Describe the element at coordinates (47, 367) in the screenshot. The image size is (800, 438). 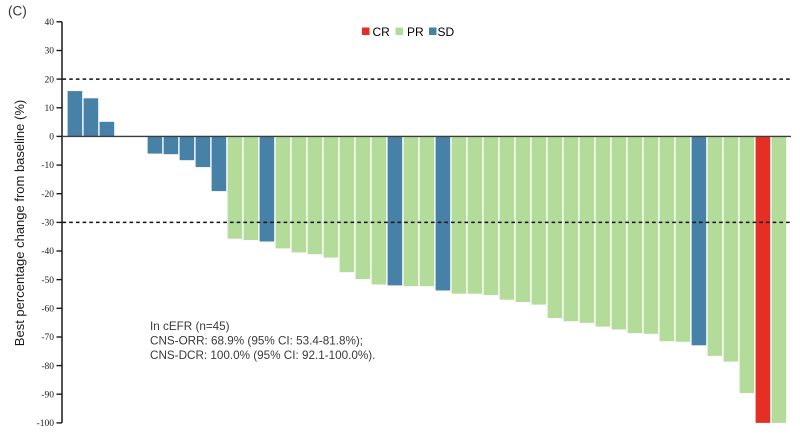
I see `svg-text: -80` at that location.